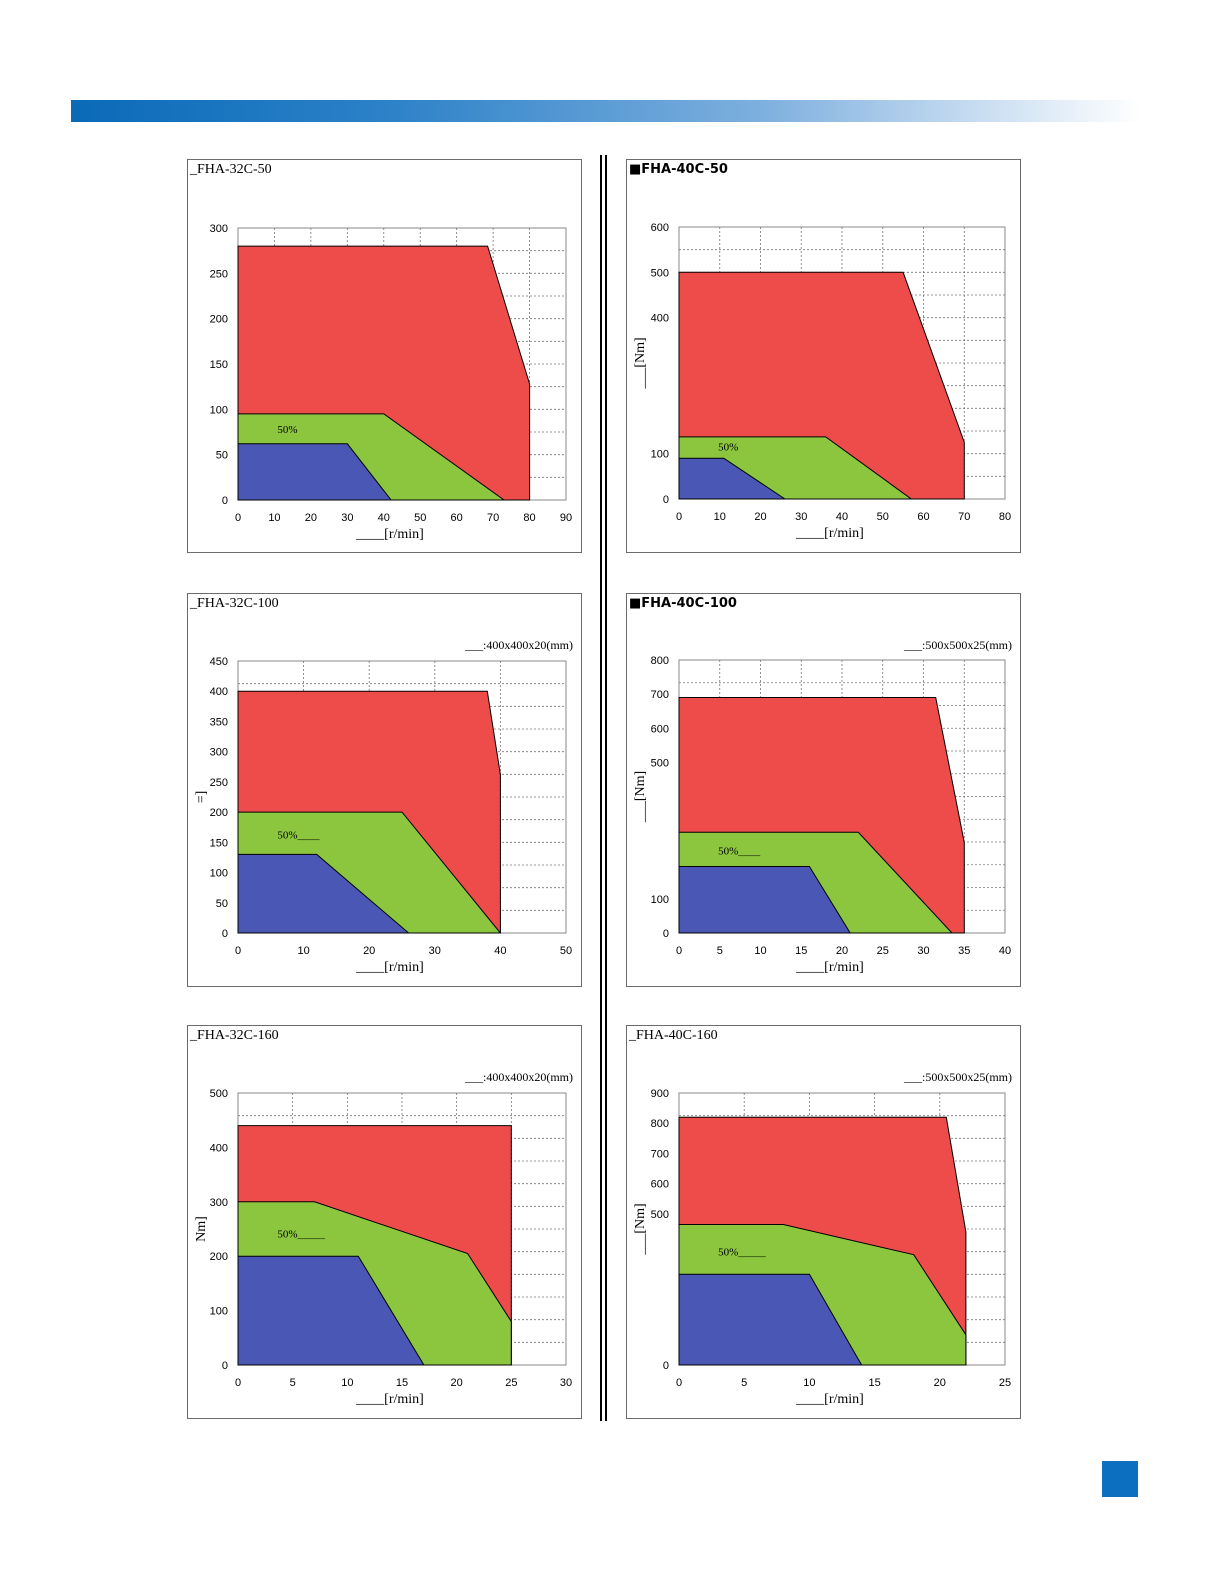  What do you see at coordinates (201, 1229) in the screenshot?
I see `y-axis-label: Nm]` at bounding box center [201, 1229].